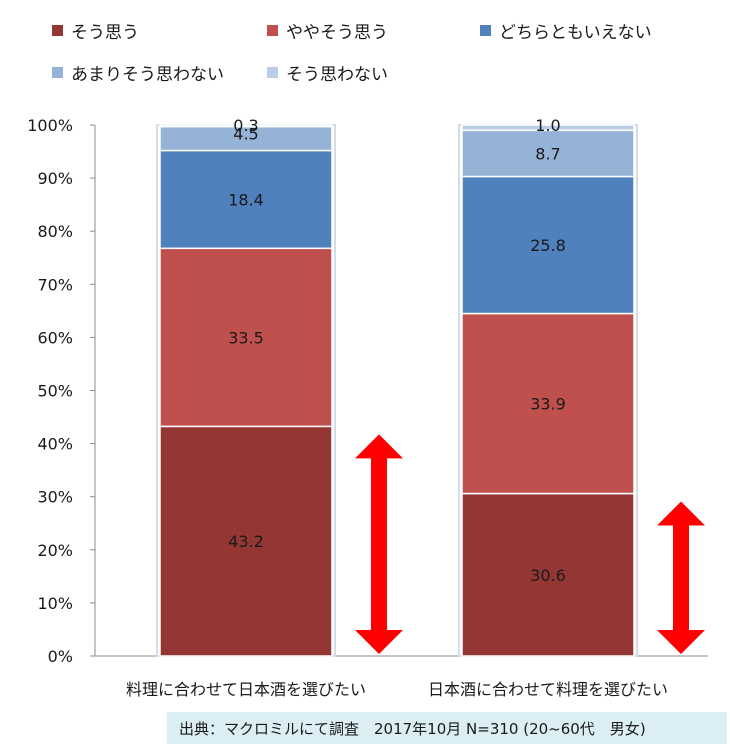 The width and height of the screenshot is (730, 748). What do you see at coordinates (55, 231) in the screenshot?
I see `y-tick-label: 80%` at bounding box center [55, 231].